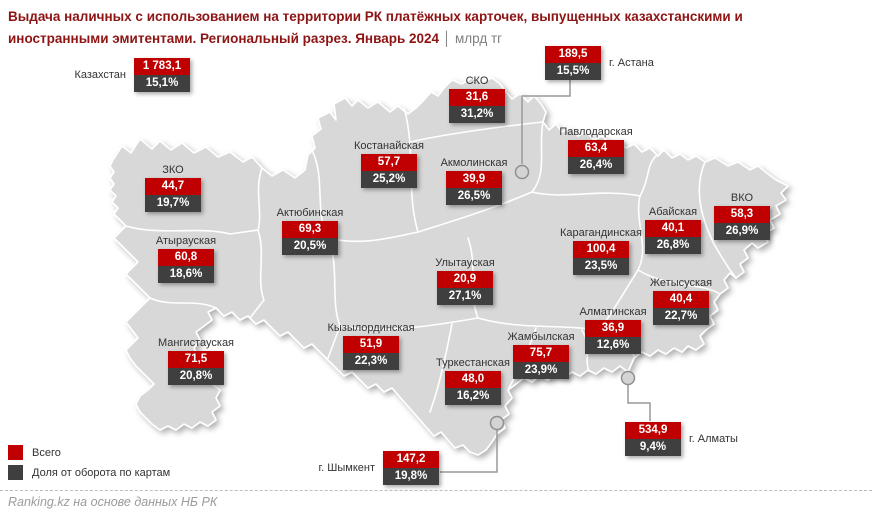 Image resolution: width=872 pixels, height=517 pixels. What do you see at coordinates (186, 241) in the screenshot?
I see `region-name: Атырауская` at bounding box center [186, 241].